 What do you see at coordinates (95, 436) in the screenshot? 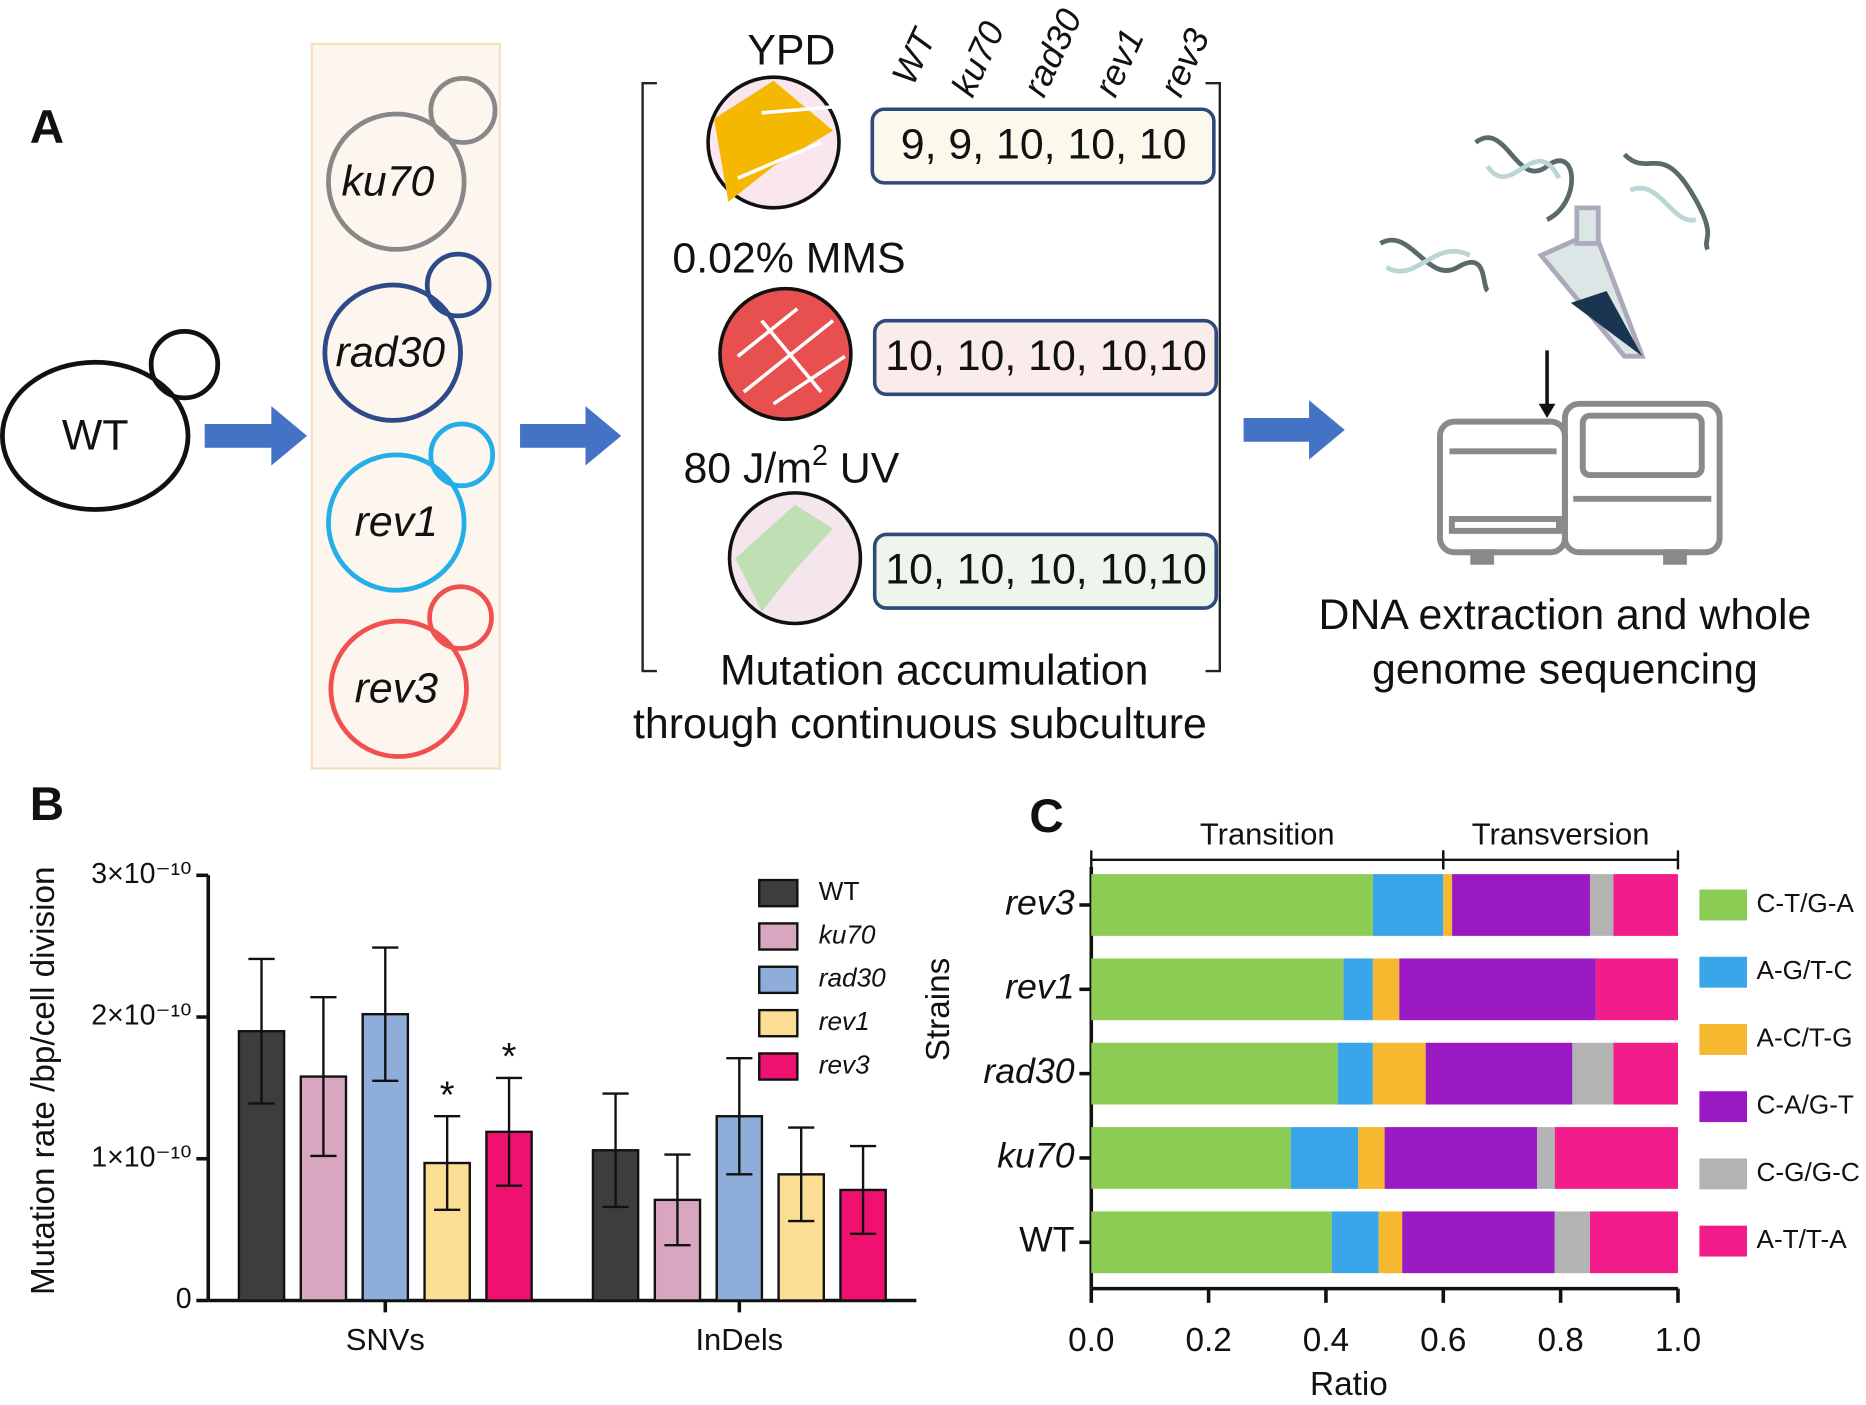
I see `strain-label: WT` at bounding box center [95, 436].